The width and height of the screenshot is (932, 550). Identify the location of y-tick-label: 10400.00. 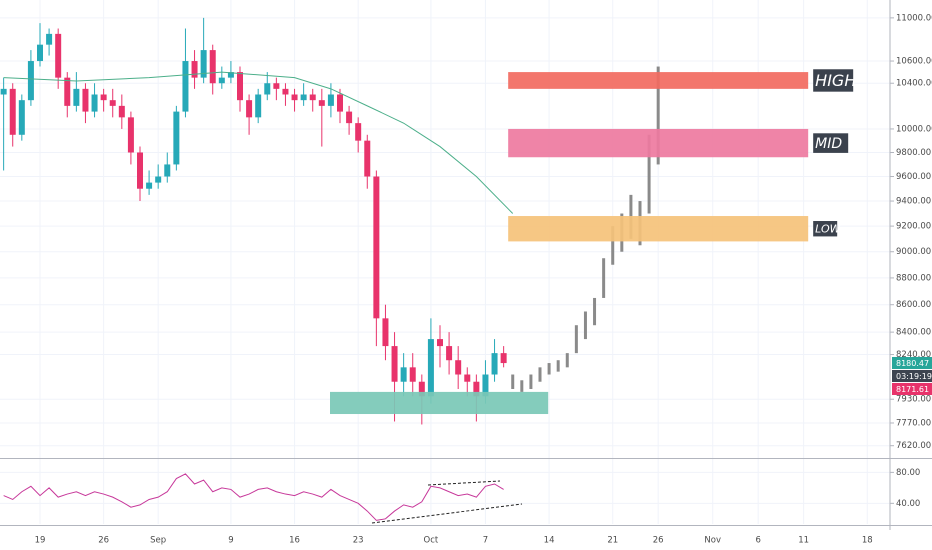
(914, 84).